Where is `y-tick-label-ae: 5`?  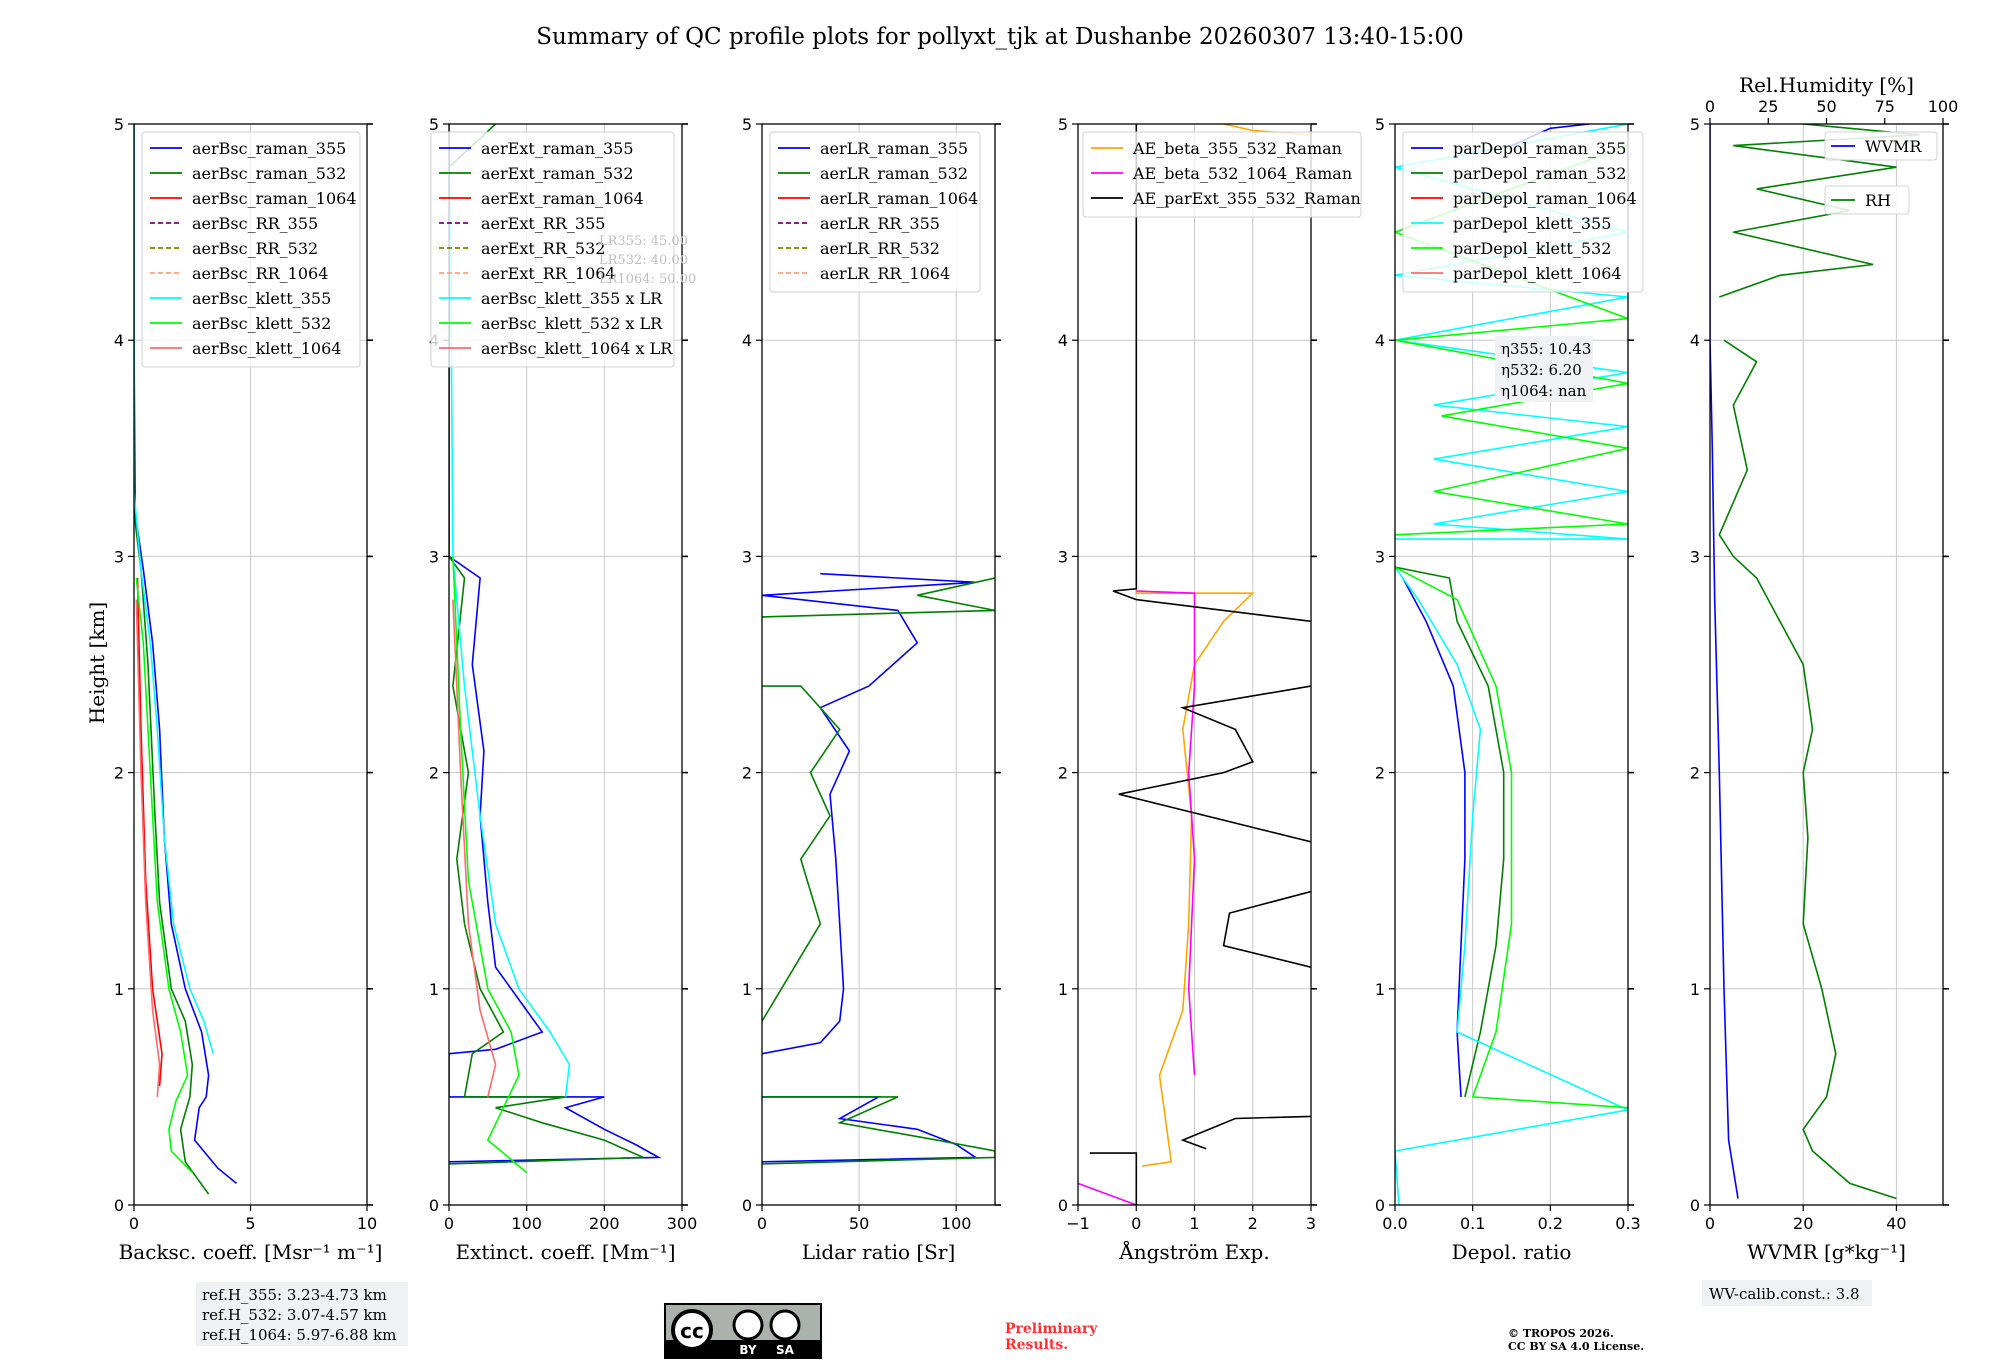
y-tick-label-ae: 5 is located at coordinates (1063, 124).